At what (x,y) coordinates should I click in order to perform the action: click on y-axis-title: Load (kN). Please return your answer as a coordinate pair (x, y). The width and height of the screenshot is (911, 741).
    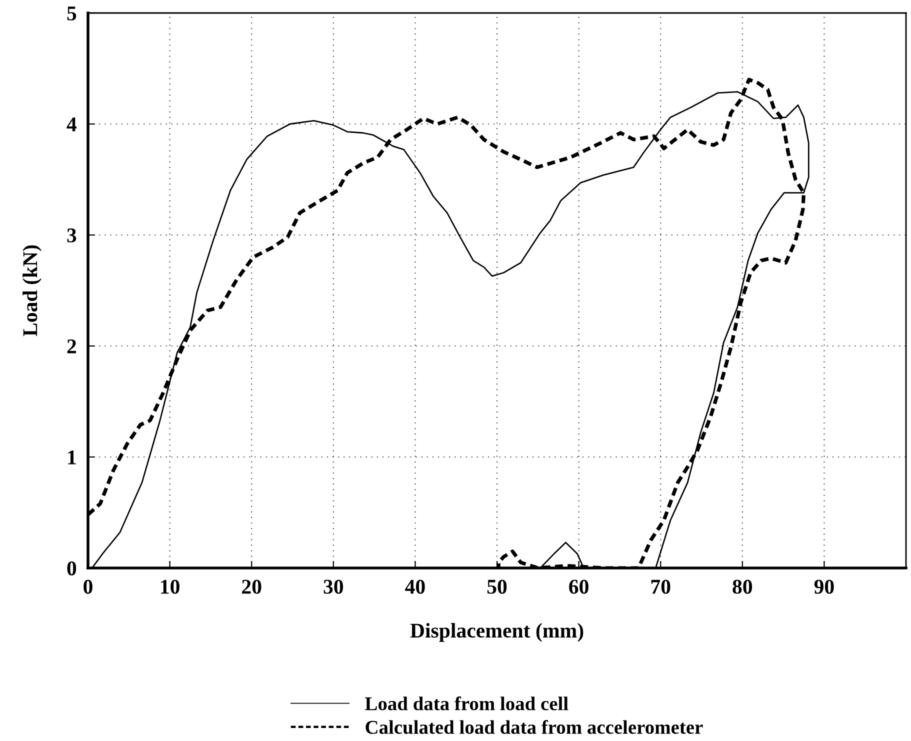
    Looking at the image, I should click on (32, 290).